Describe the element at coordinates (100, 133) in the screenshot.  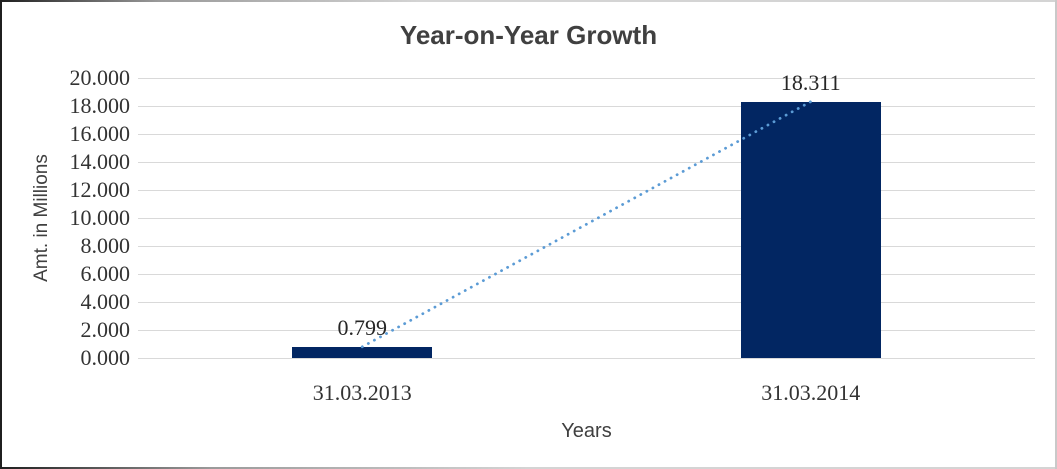
I see `y-tick-label: 16.000` at that location.